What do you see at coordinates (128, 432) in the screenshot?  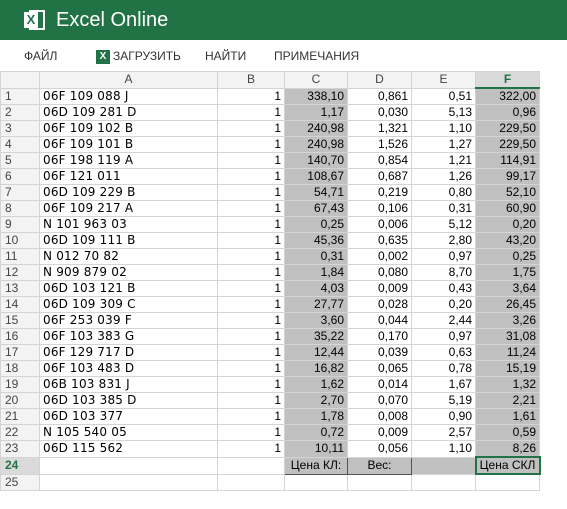 I see `cell-a: N 105 540 05` at bounding box center [128, 432].